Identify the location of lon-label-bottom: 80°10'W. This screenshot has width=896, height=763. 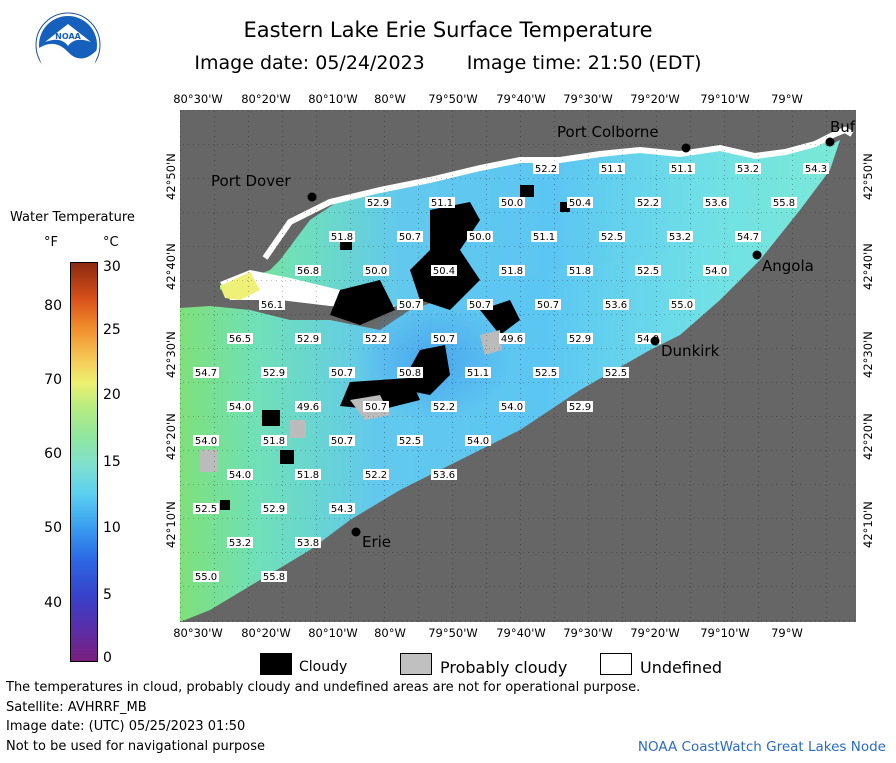
(333, 633).